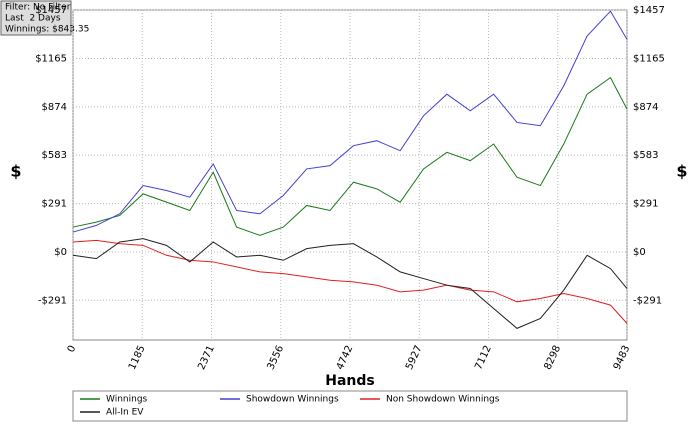 The image size is (700, 431). What do you see at coordinates (72, 349) in the screenshot?
I see `x-tick-label: 0` at bounding box center [72, 349].